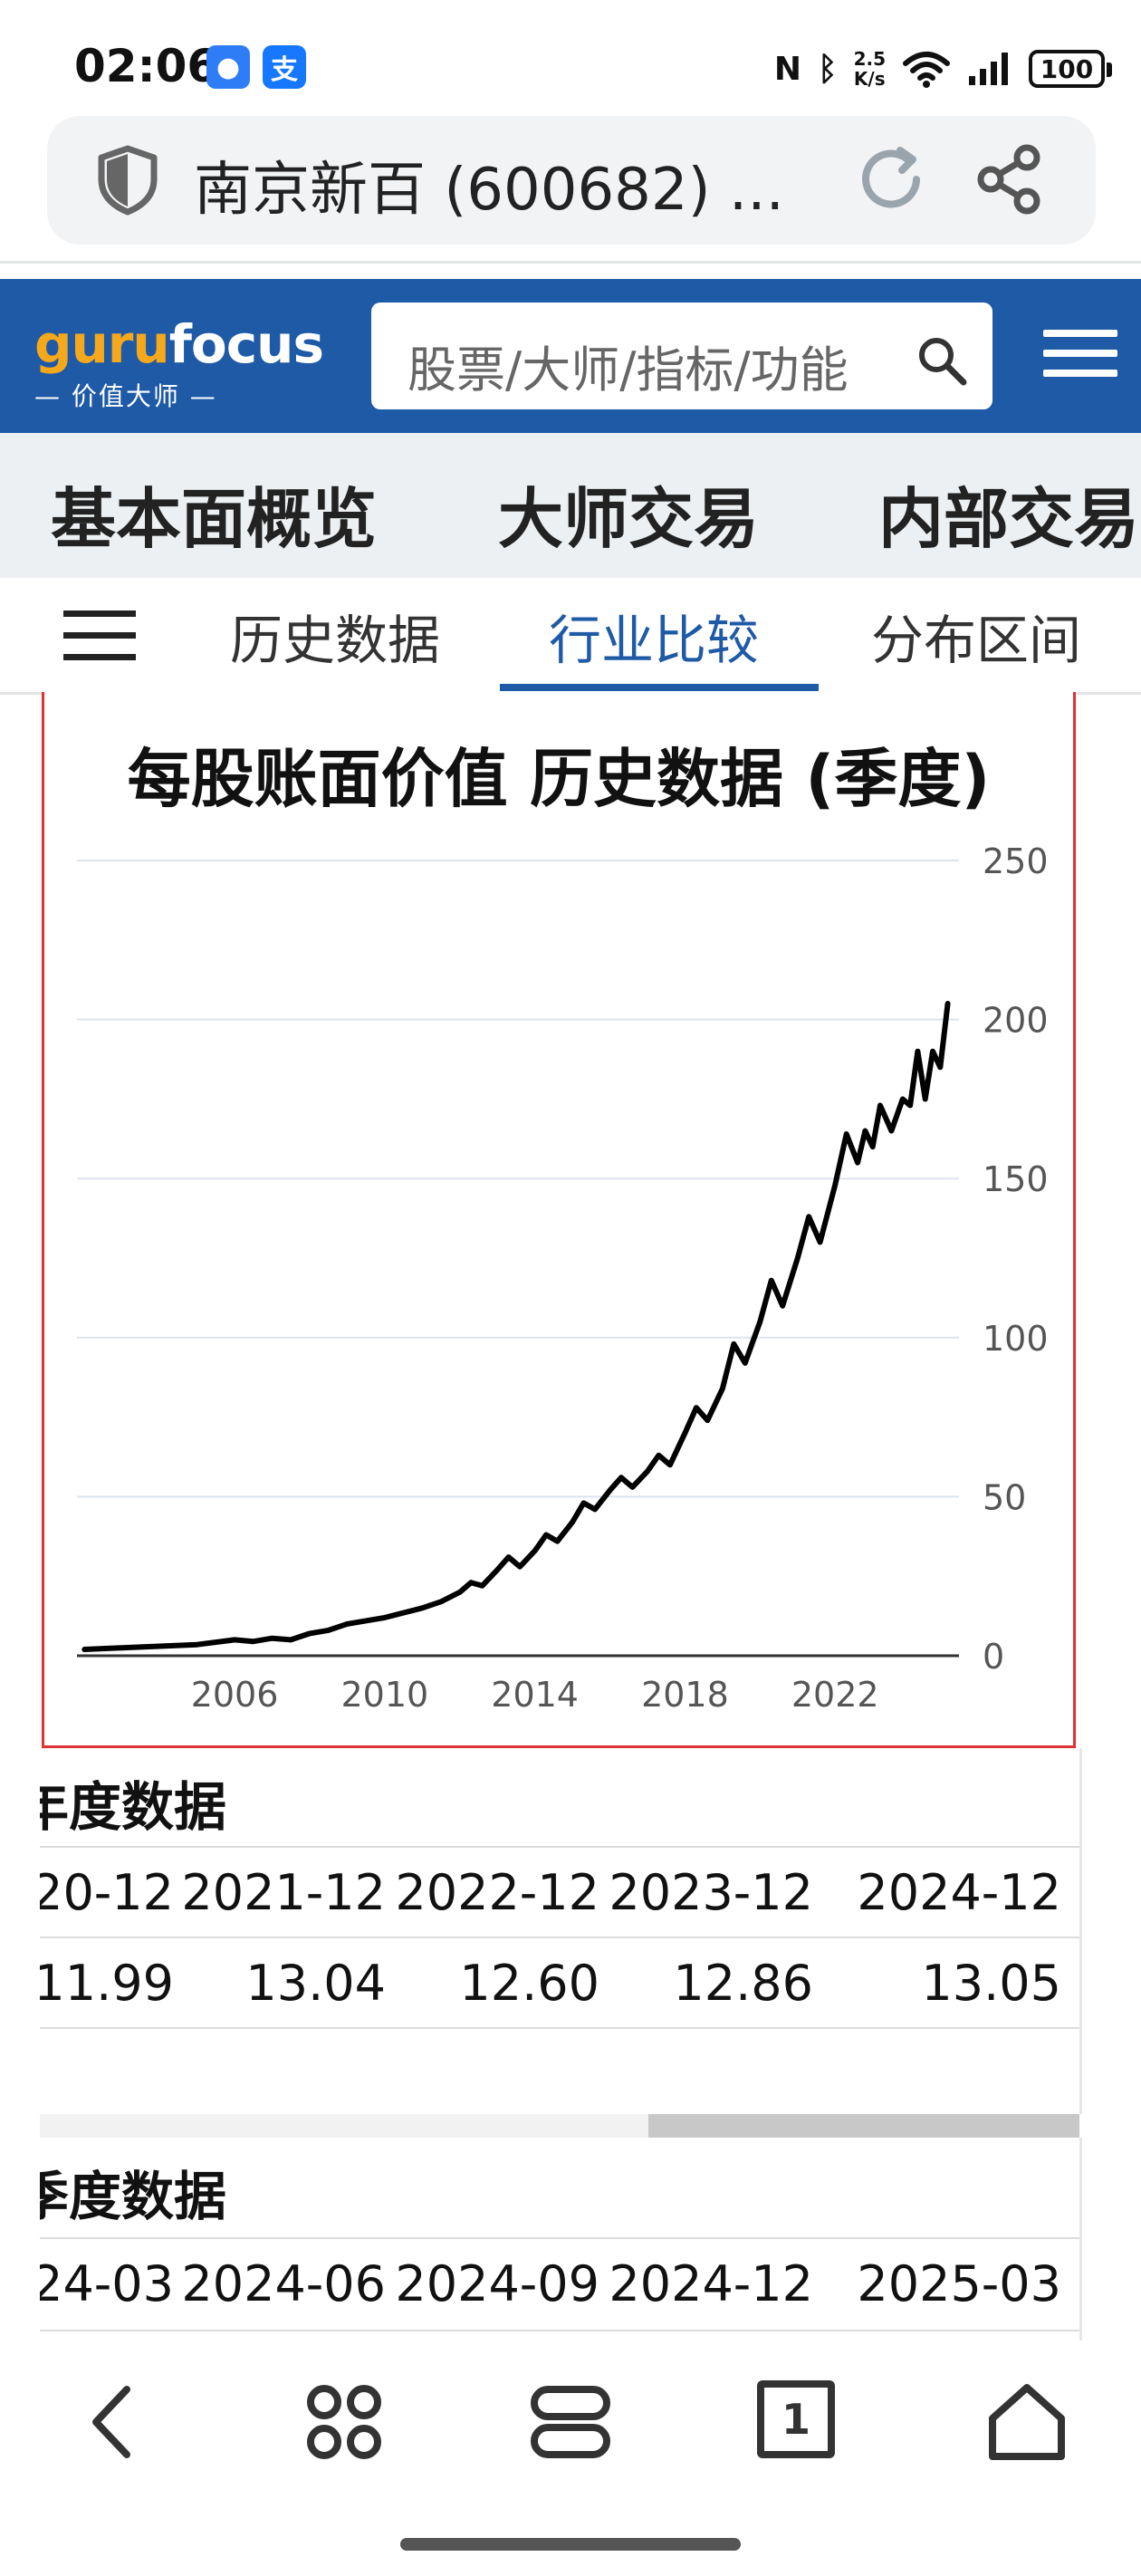 This screenshot has width=1141, height=2576. What do you see at coordinates (959, 2283) in the screenshot?
I see `table-header-cell: 2025-03` at bounding box center [959, 2283].